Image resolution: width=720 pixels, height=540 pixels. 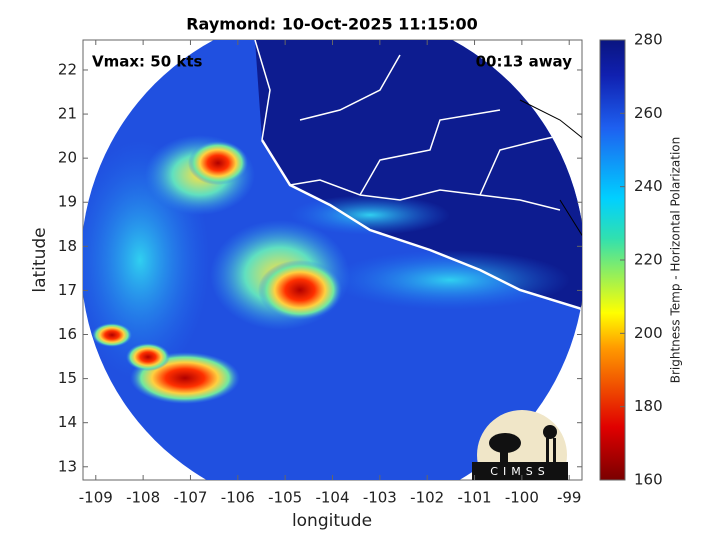 What do you see at coordinates (238, 498) in the screenshot?
I see `x-tick-label: -106` at bounding box center [238, 498].